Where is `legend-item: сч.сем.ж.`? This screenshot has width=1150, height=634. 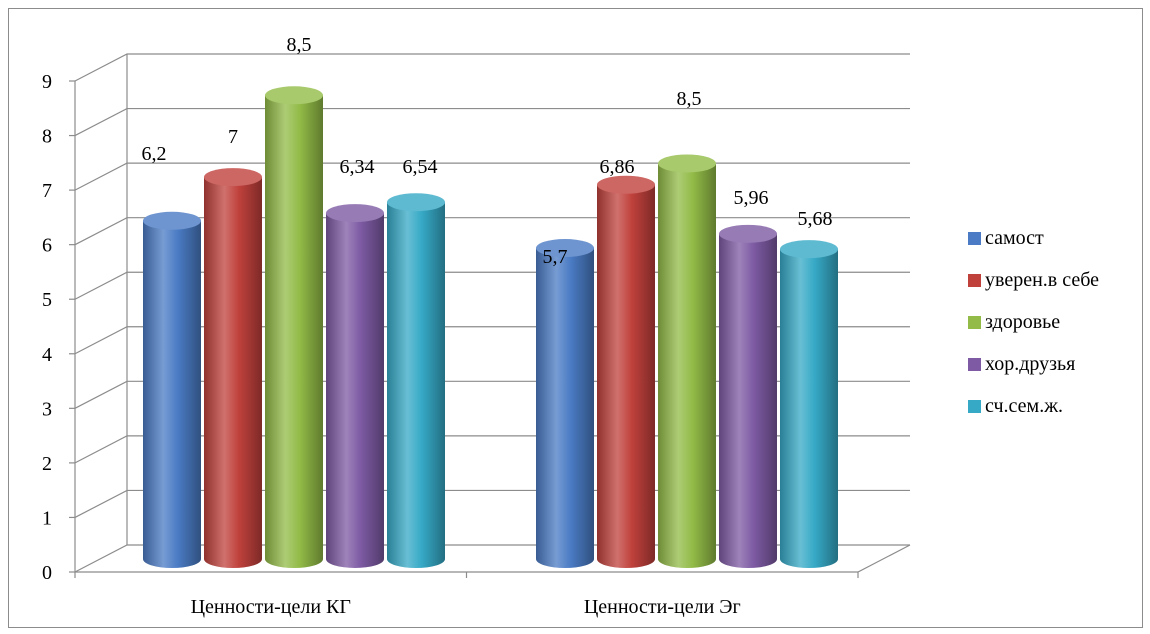 legend-item: сч.сем.ж. is located at coordinates (1033, 406).